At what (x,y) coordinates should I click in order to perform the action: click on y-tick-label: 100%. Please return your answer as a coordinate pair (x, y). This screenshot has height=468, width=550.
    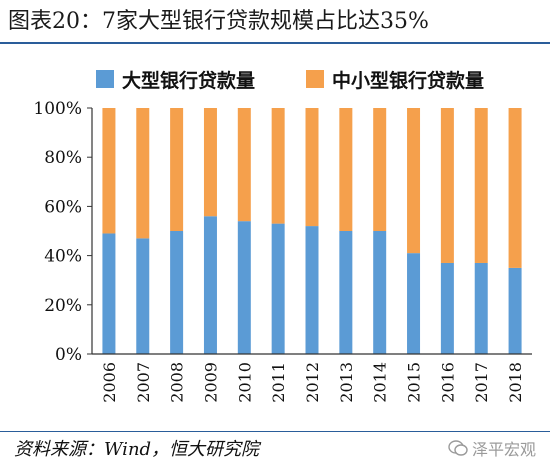
    Looking at the image, I should click on (57, 109).